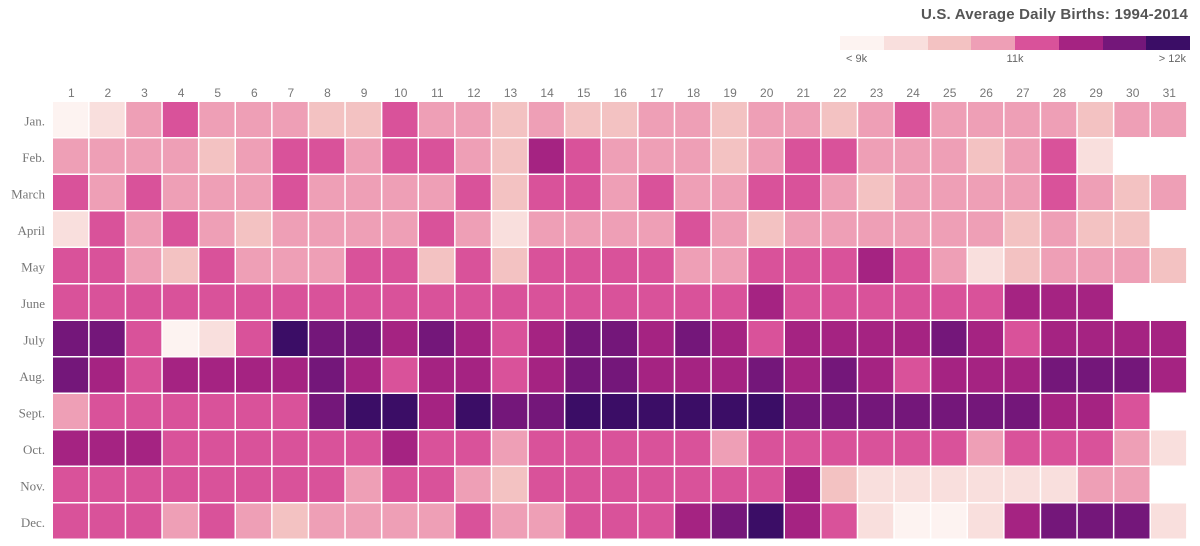 The height and width of the screenshot is (546, 1200). Describe the element at coordinates (327, 93) in the screenshot. I see `day-label: 8` at that location.